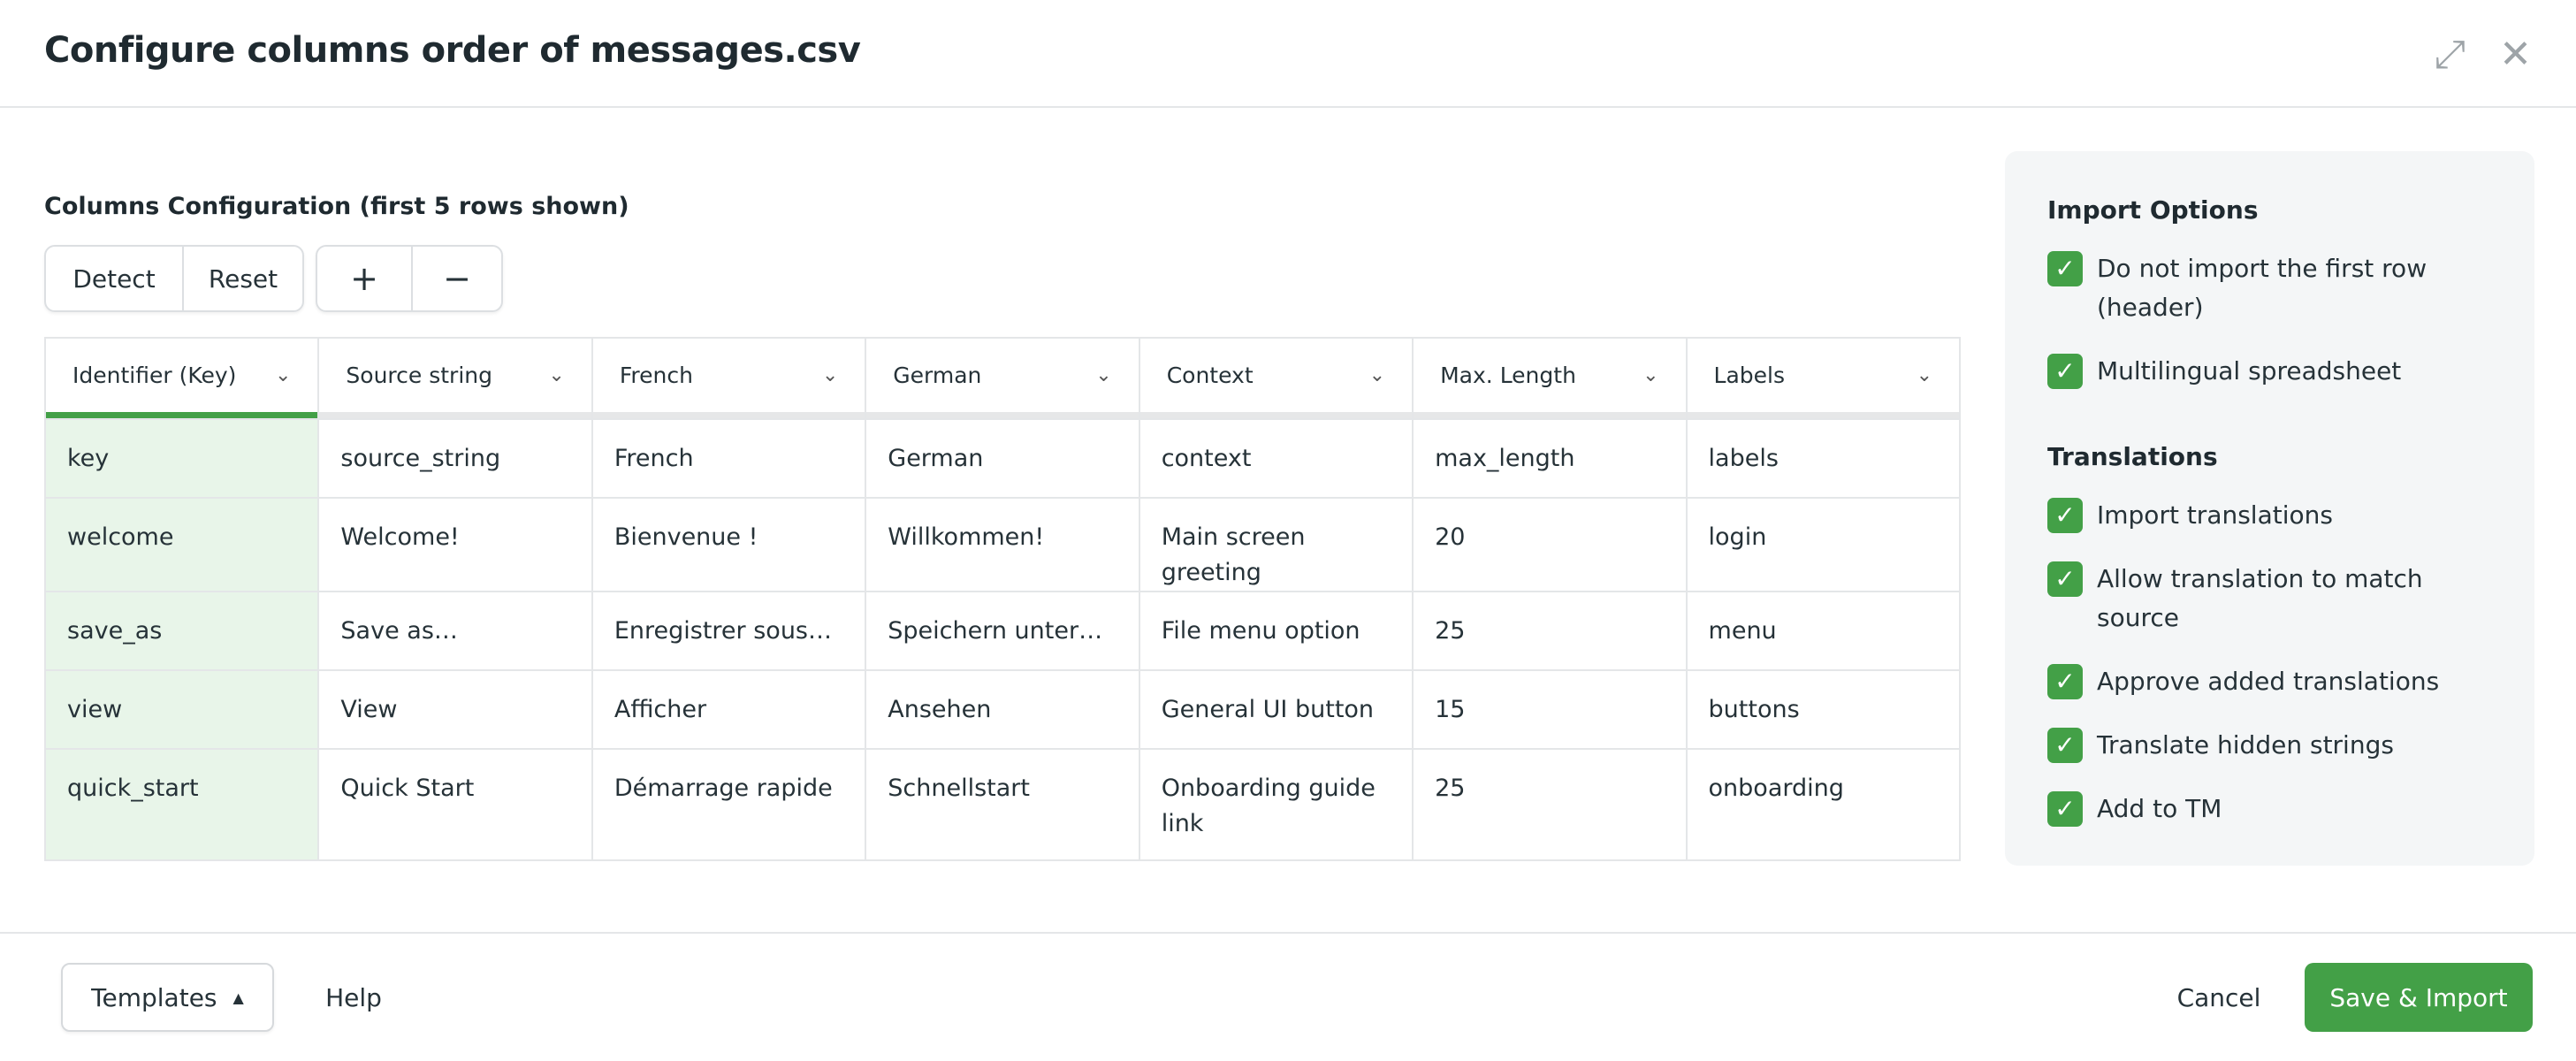 This screenshot has width=2576, height=1061. Describe the element at coordinates (455, 459) in the screenshot. I see `table-cell: source_string` at that location.